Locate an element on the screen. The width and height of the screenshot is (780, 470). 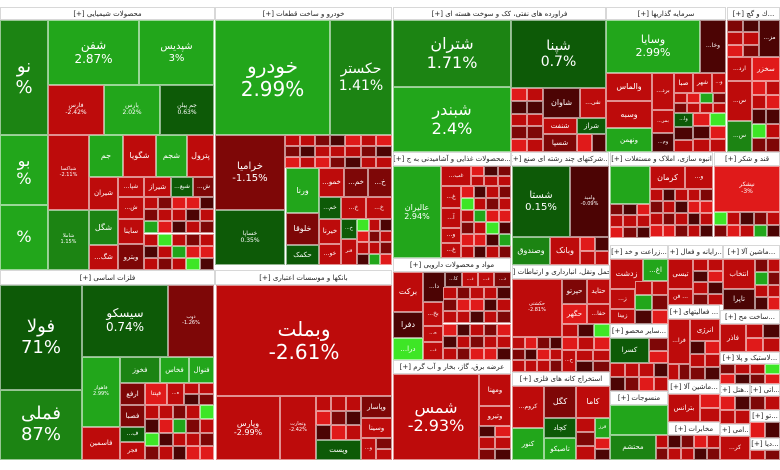
sector-header: فلزات اساسی [+] is located at coordinates (107, 277).